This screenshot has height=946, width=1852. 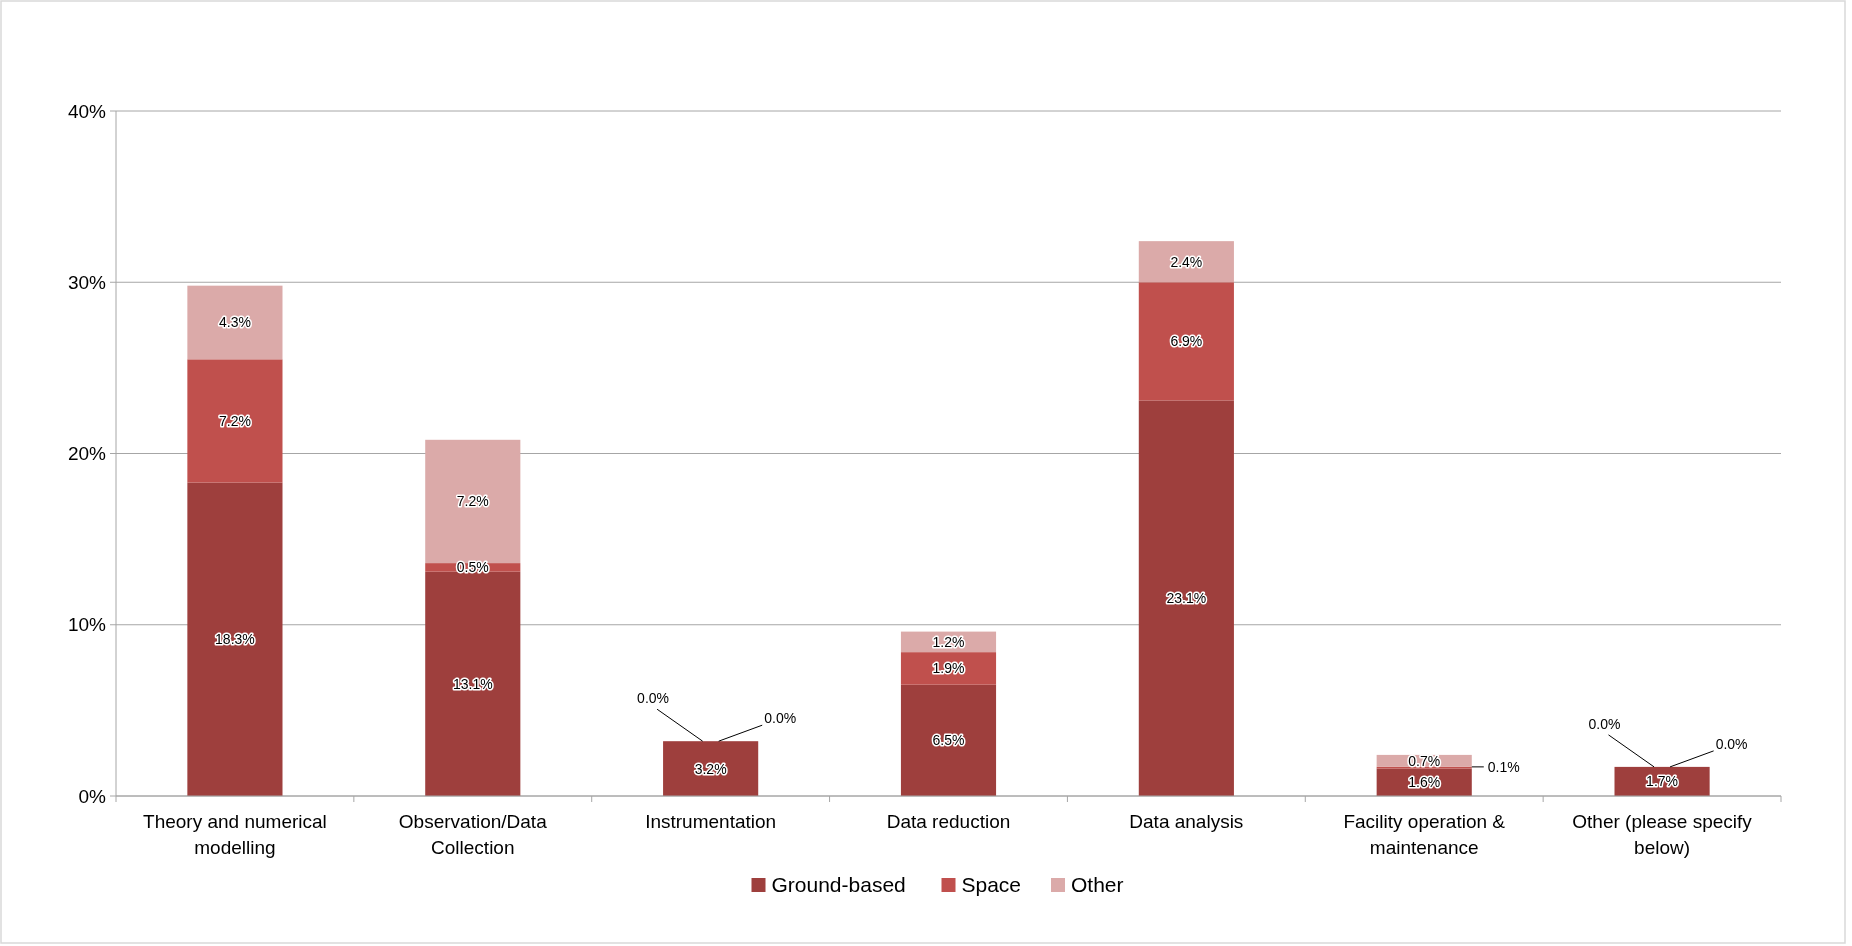 What do you see at coordinates (1186, 821) in the screenshot?
I see `x-tick-label: Data analysis` at bounding box center [1186, 821].